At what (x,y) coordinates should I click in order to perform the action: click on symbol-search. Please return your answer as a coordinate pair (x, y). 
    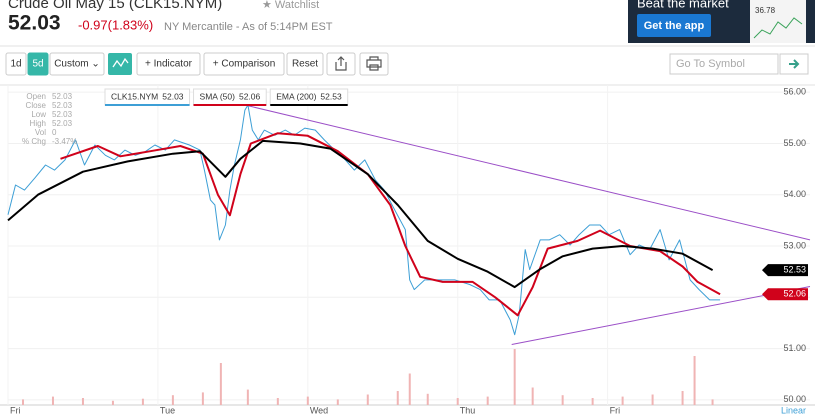
    Looking at the image, I should click on (724, 64).